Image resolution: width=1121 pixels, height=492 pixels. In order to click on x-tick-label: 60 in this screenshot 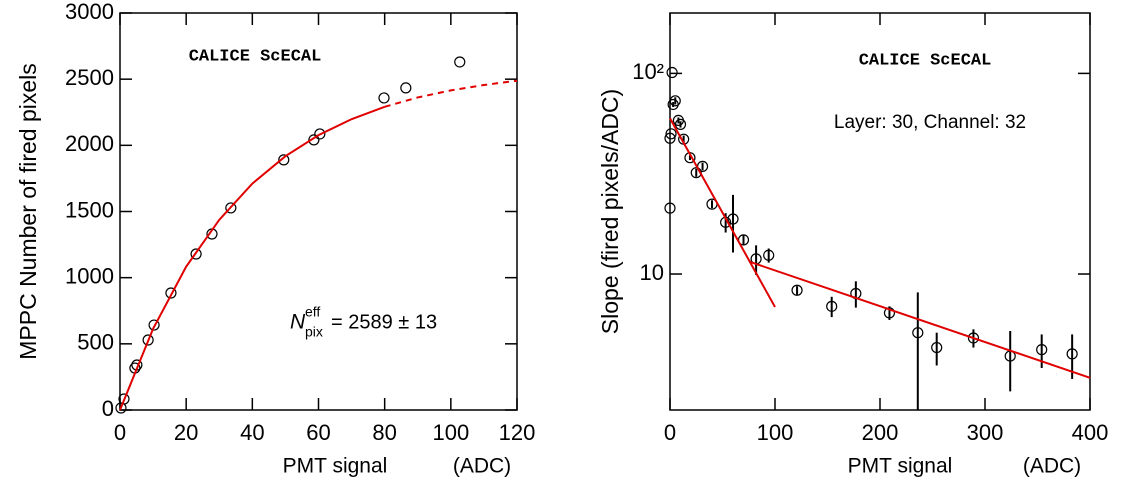, I will do `click(318, 432)`.